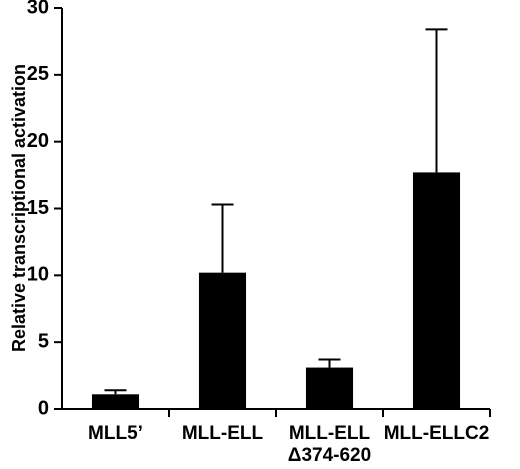 The height and width of the screenshot is (469, 520). I want to click on y-tick-label: 25, so click(38, 74).